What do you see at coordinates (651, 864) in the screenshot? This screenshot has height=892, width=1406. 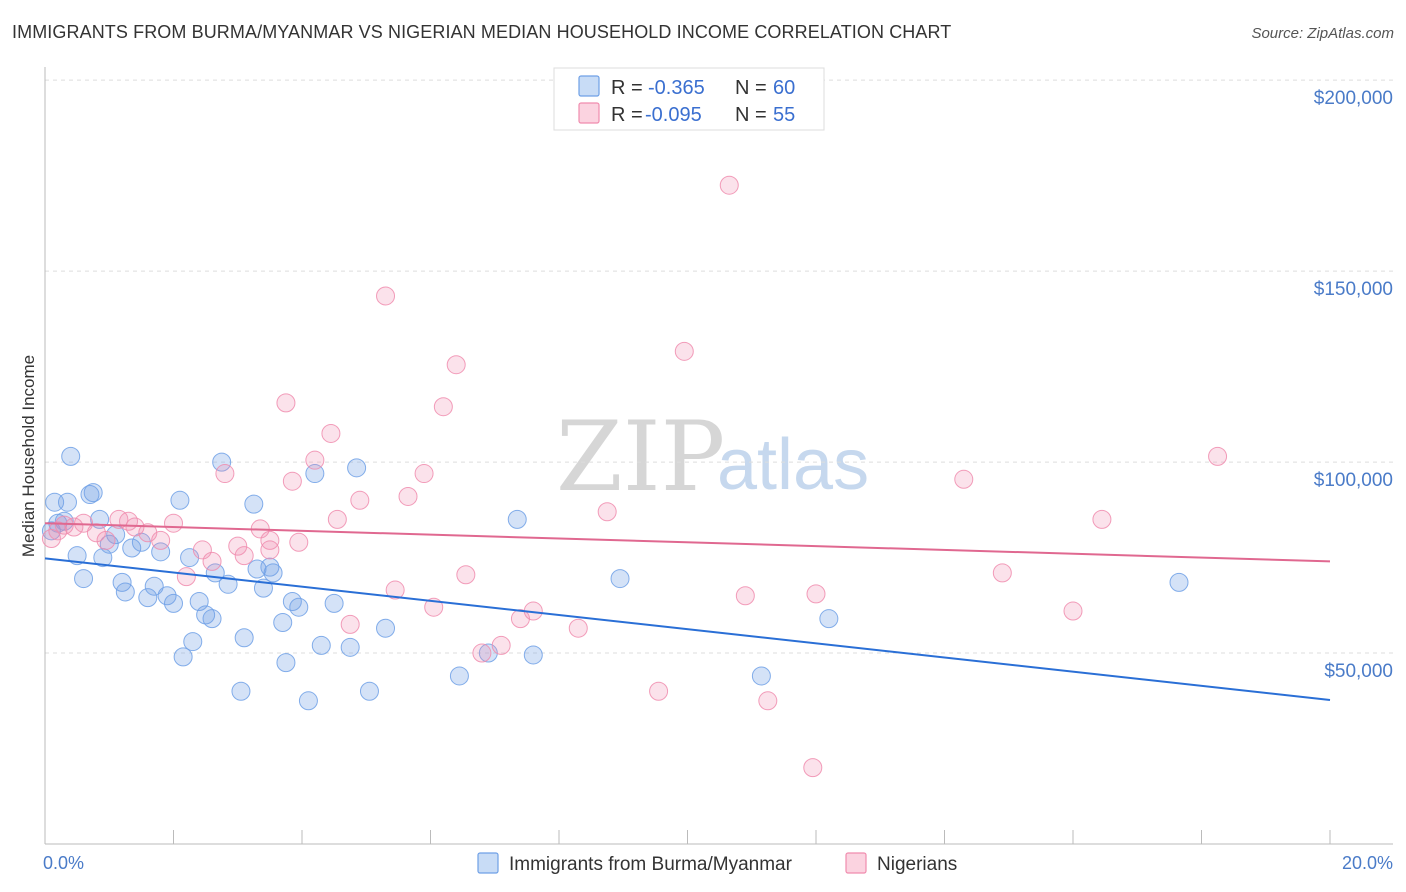 I see `bottom-legend-label-burma: Immigrants from Burma/Myanmar` at bounding box center [651, 864].